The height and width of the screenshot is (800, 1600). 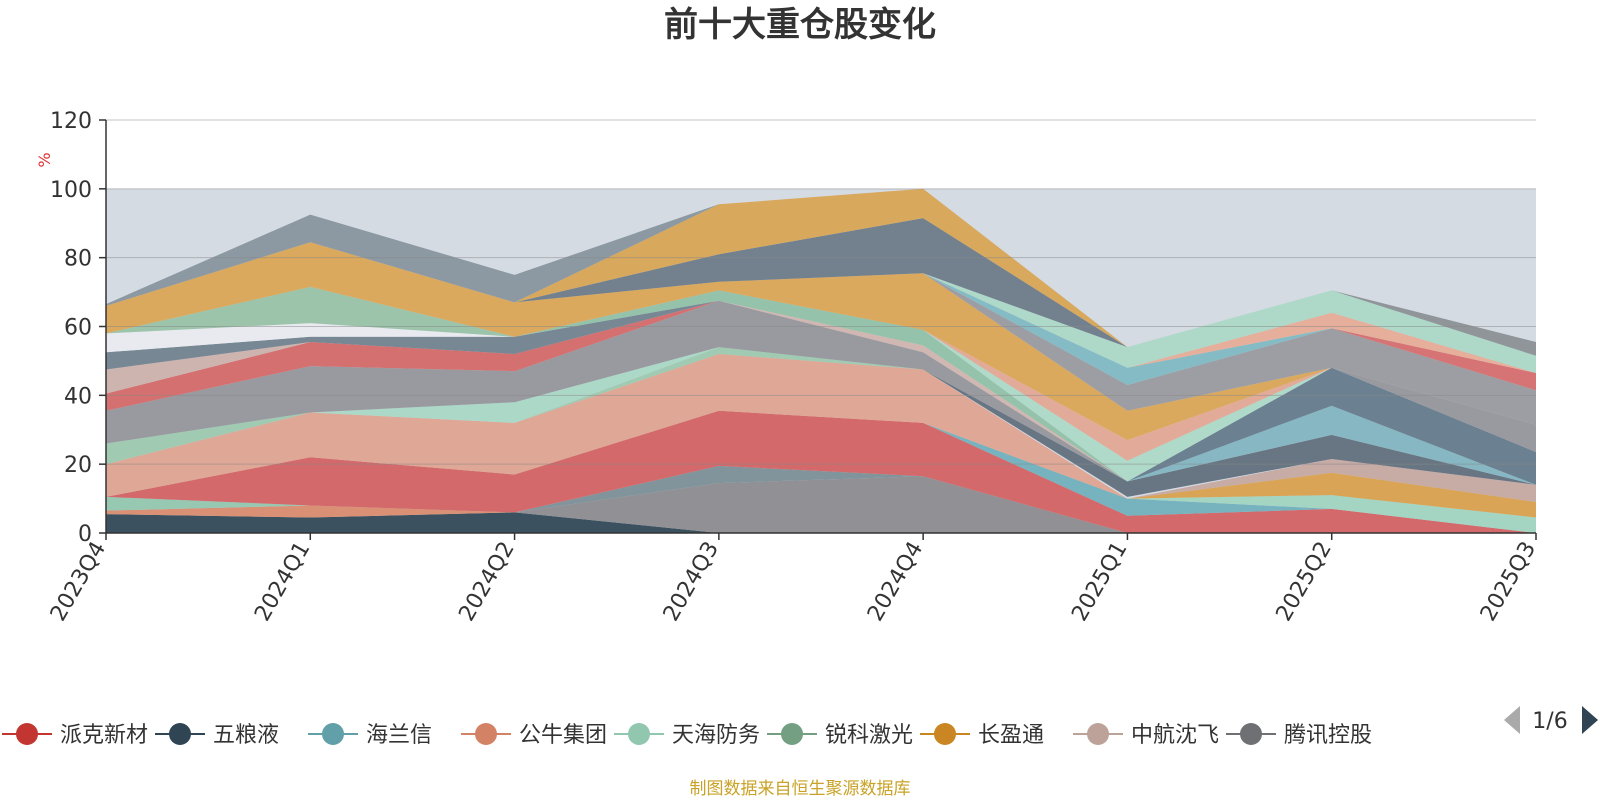 What do you see at coordinates (800, 25) in the screenshot?
I see `chart-title: 前十大重仓股变化` at bounding box center [800, 25].